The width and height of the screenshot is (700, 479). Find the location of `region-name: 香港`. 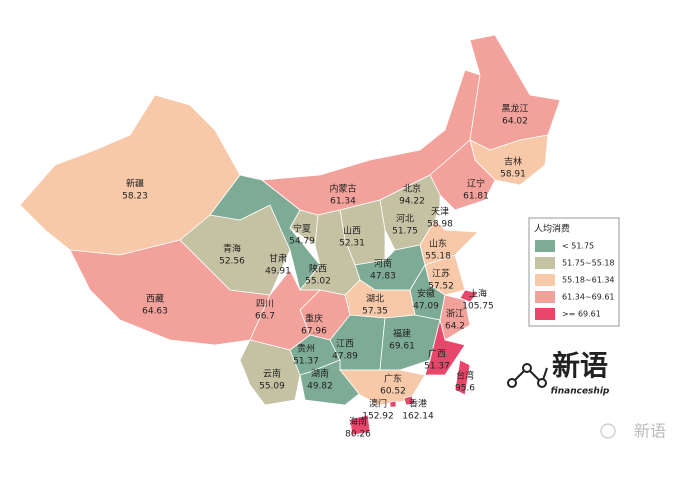

region-name: 香港 is located at coordinates (418, 404).